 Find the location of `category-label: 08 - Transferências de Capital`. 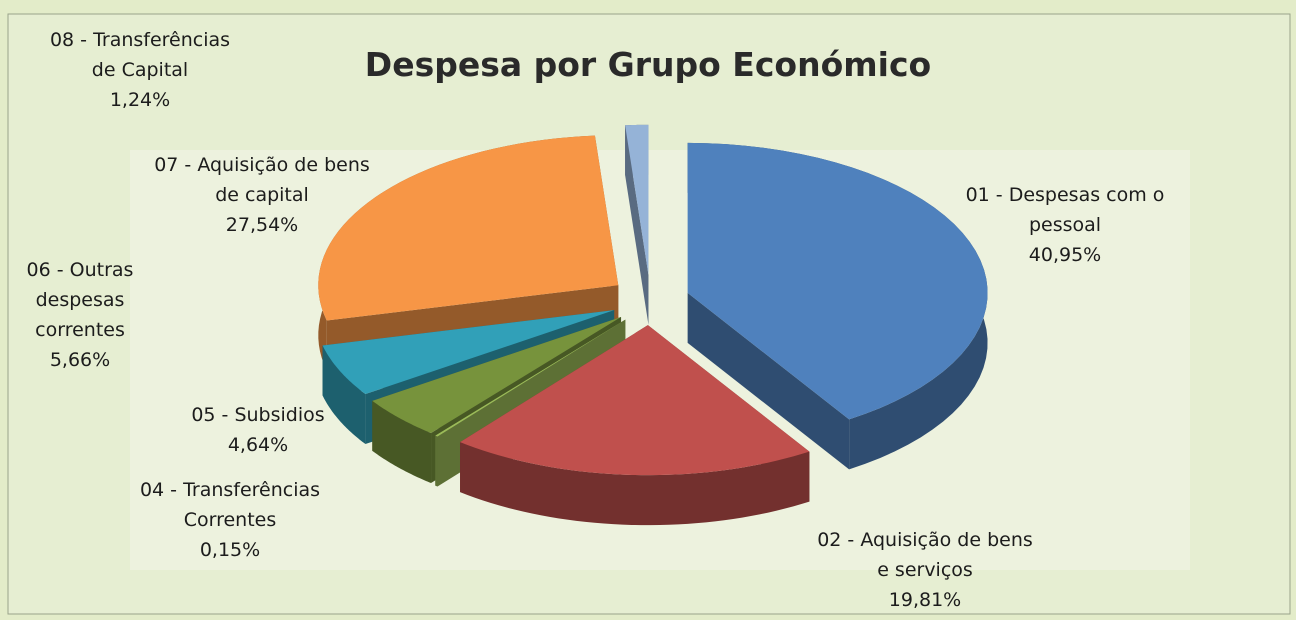

category-label: 08 - Transferências de Capital is located at coordinates (140, 55).